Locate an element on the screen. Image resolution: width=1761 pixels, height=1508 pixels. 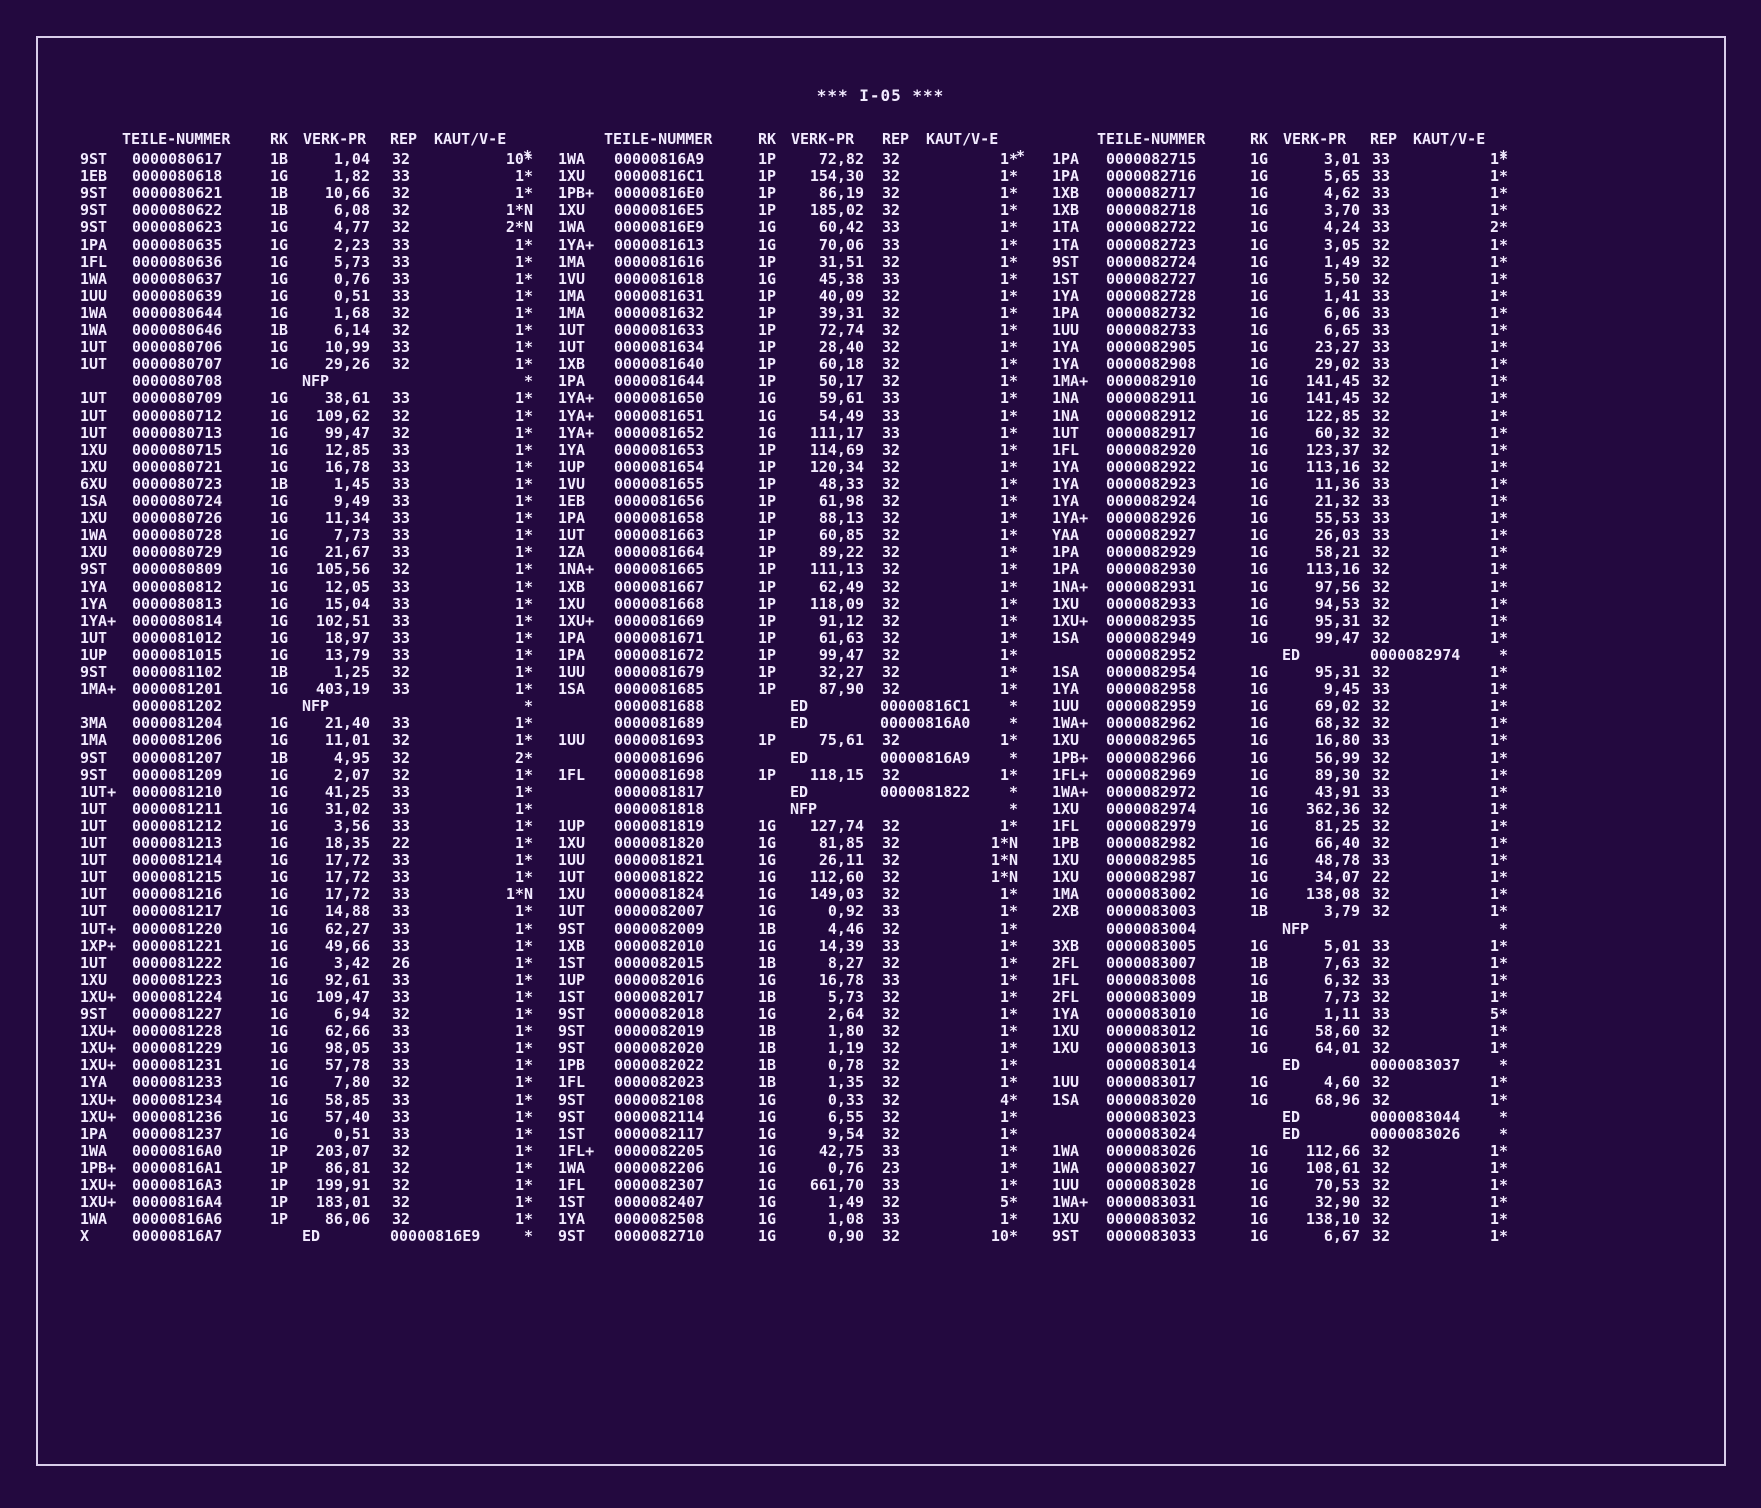
price: 99,47 is located at coordinates (347, 432).